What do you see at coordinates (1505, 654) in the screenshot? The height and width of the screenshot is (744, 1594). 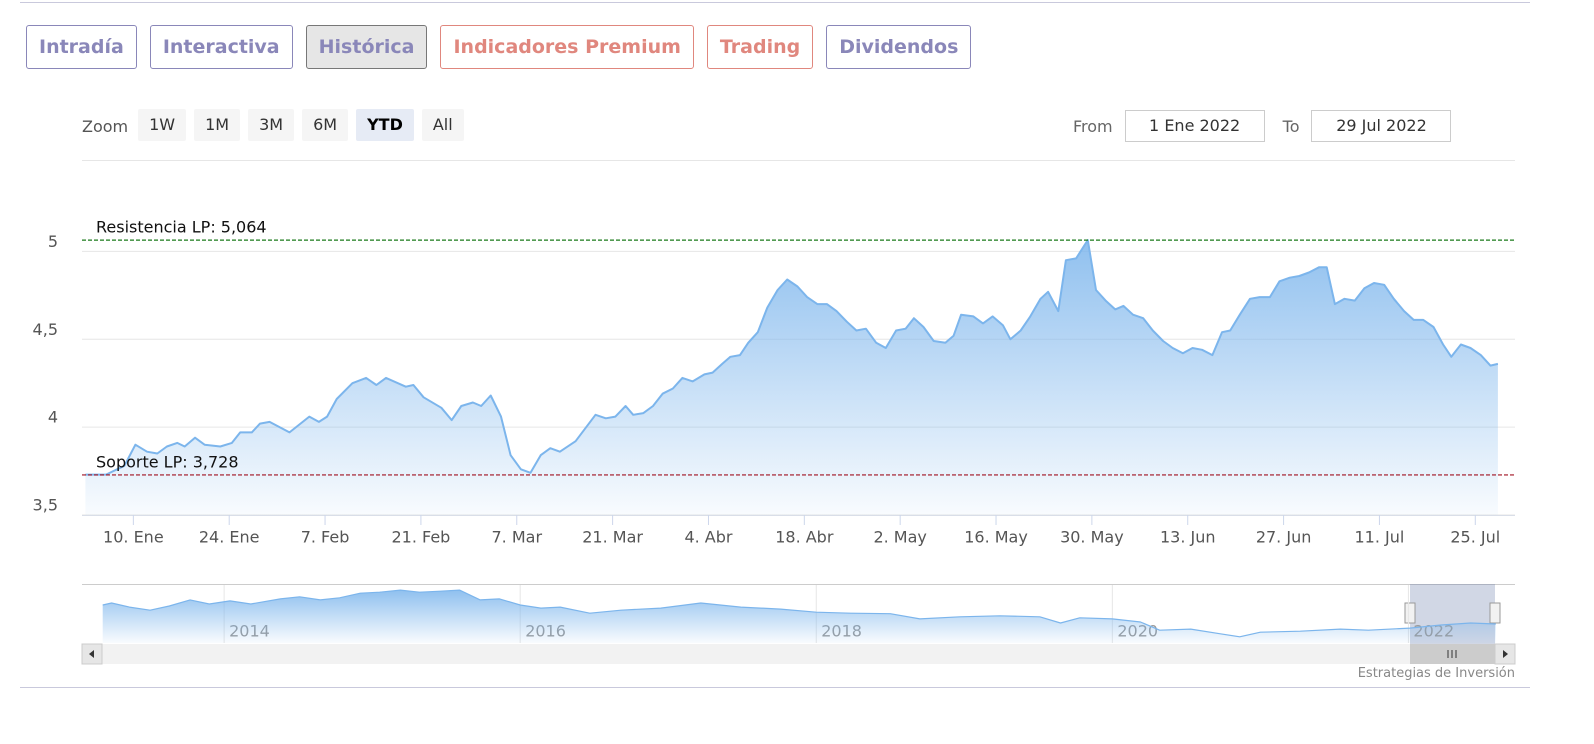 I see `scroll-right-arrow` at bounding box center [1505, 654].